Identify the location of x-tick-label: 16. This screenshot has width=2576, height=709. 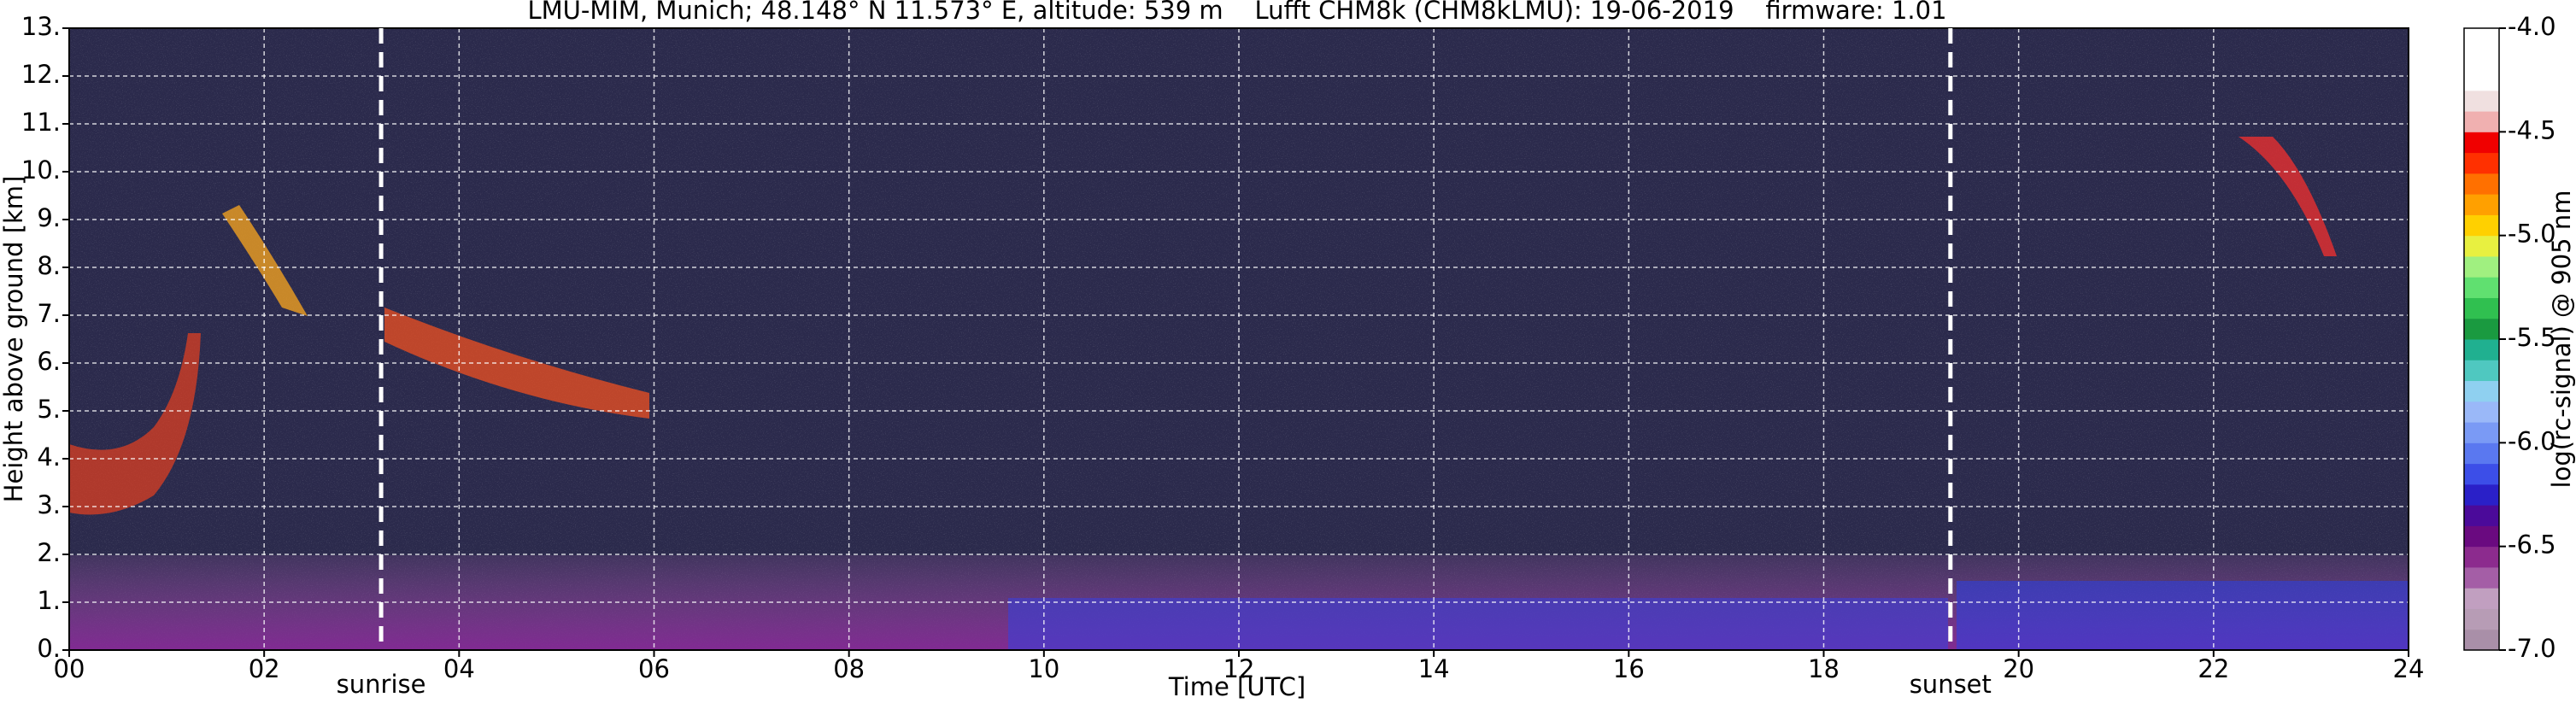
(1629, 668).